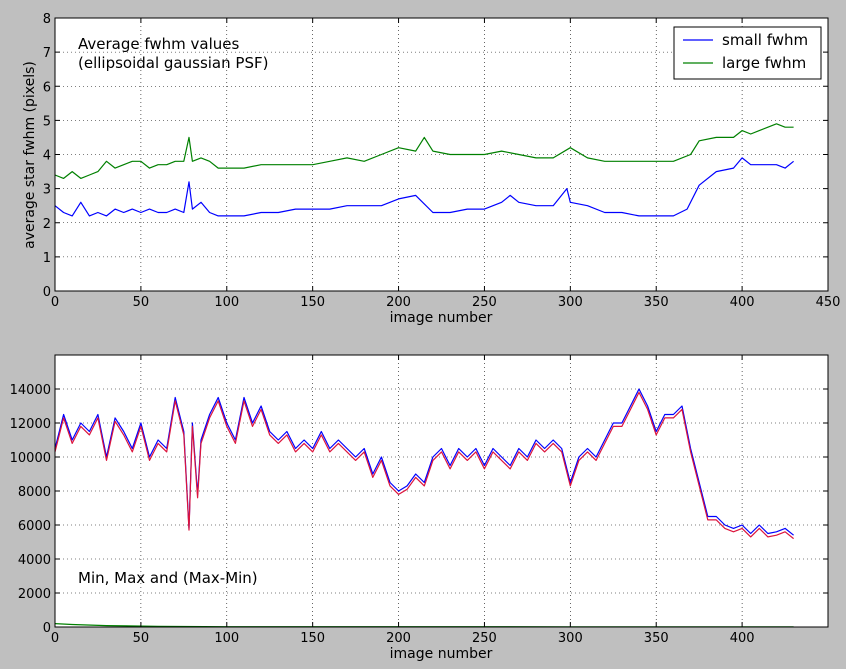 The width and height of the screenshot is (846, 669). I want to click on fwhm-annotation-line2: (ellipsoidal gaussian PSF), so click(173, 63).